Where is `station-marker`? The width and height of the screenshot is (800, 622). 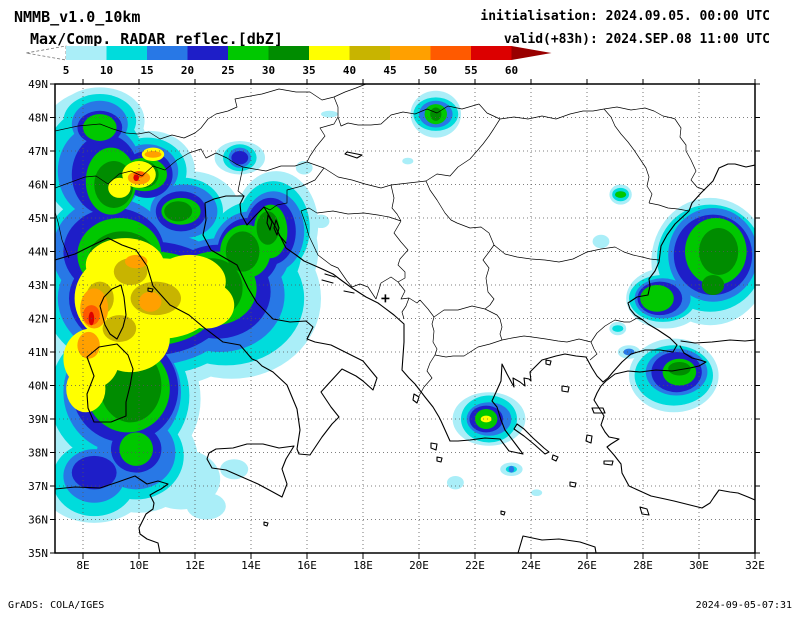
station-marker is located at coordinates (385, 298).